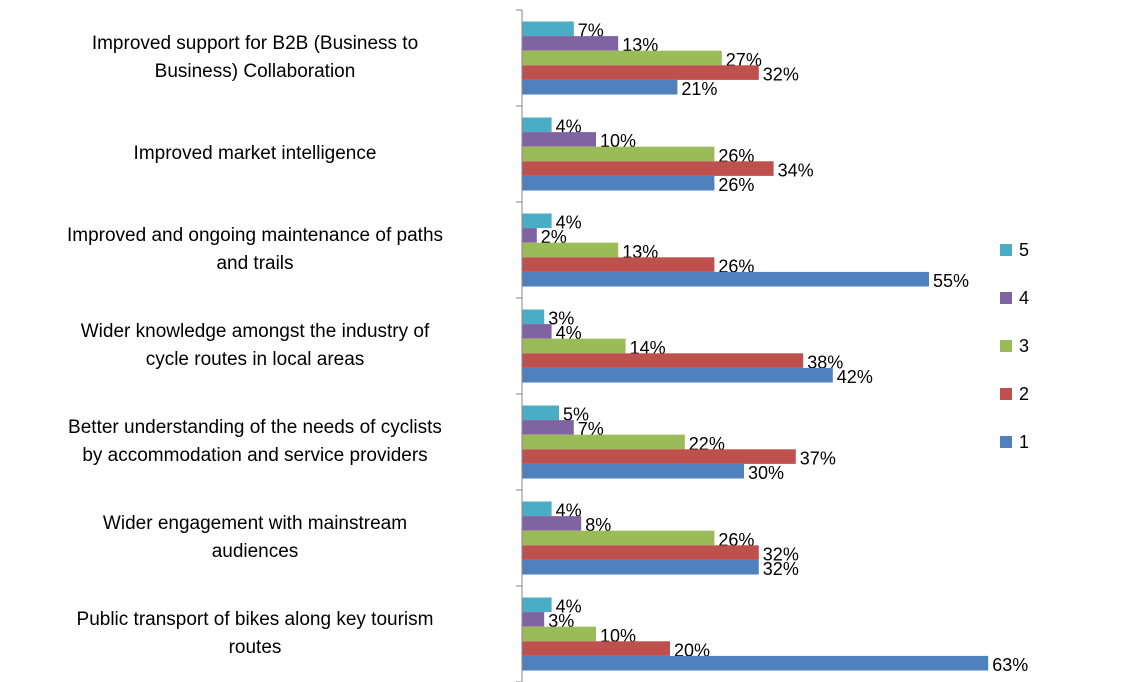 The image size is (1124, 682). What do you see at coordinates (699, 89) in the screenshot?
I see `data-label: 21%` at bounding box center [699, 89].